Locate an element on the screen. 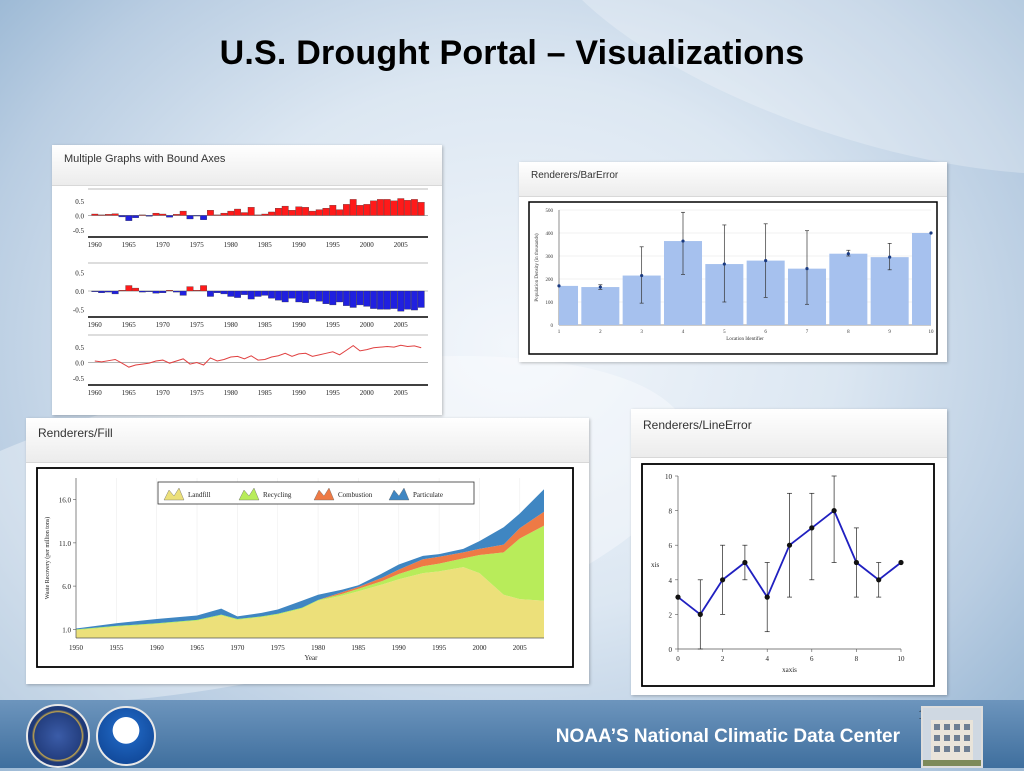  legend-label: Combustion is located at coordinates (355, 495).